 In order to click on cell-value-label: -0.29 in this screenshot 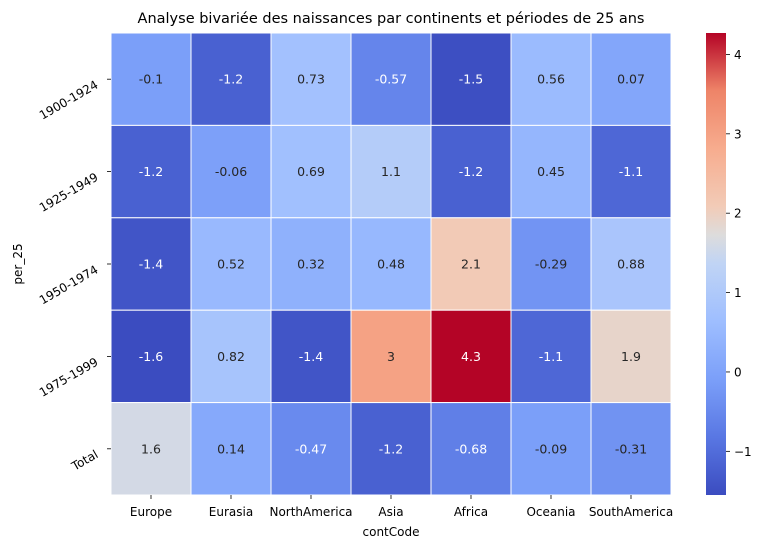, I will do `click(551, 264)`.